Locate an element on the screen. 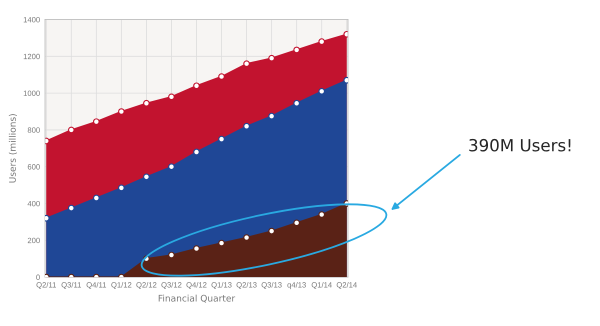 The width and height of the screenshot is (600, 326). x-axis-title: Financial Quarter is located at coordinates (197, 298).